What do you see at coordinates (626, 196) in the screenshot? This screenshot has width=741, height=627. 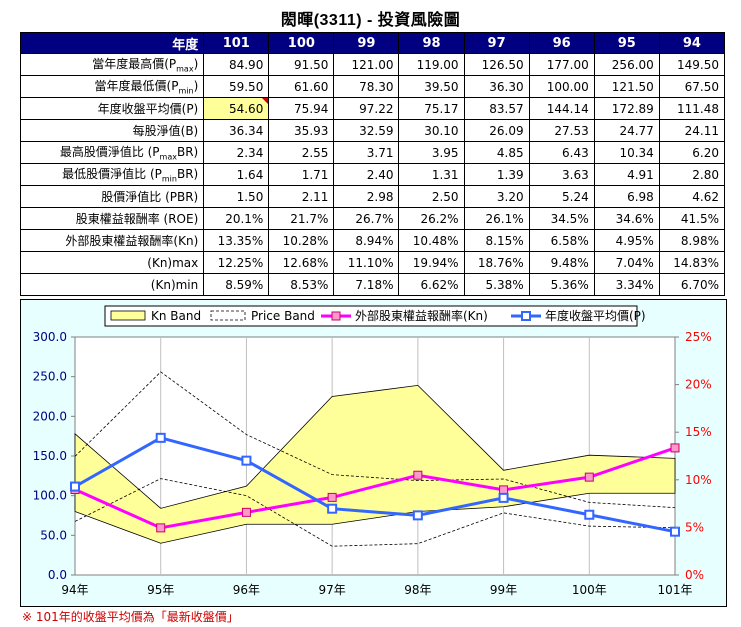 I see `table-cell: 6.98` at bounding box center [626, 196].